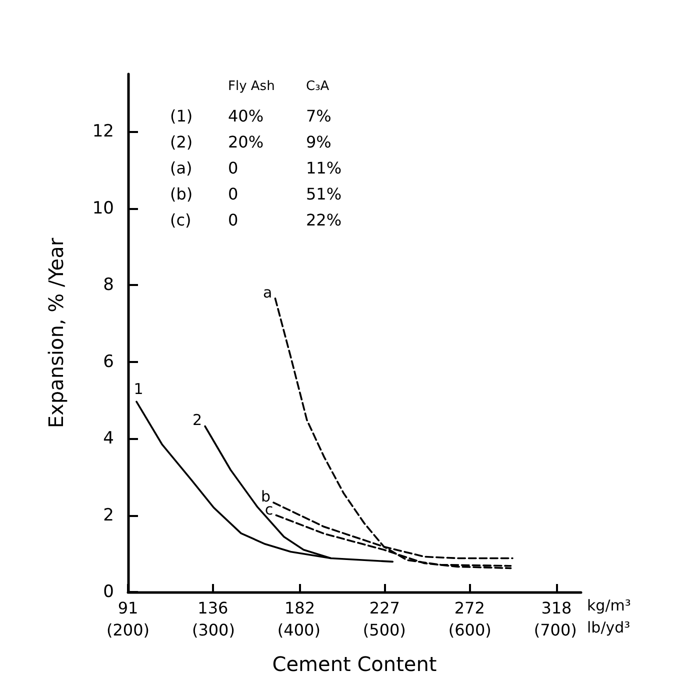 This screenshot has width=681, height=689. Describe the element at coordinates (246, 116) in the screenshot. I see `annotation: 40%` at that location.